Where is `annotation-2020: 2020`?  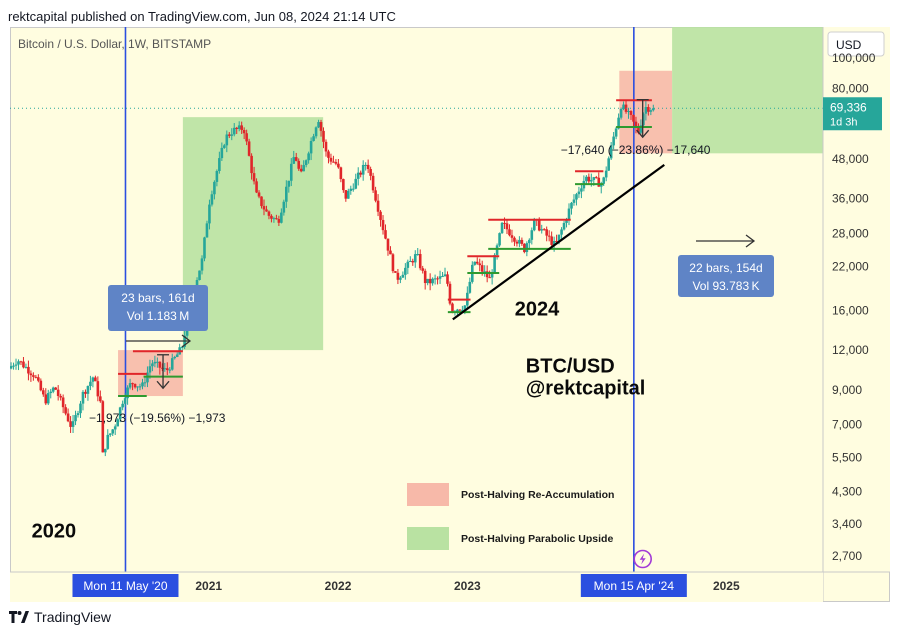 annotation-2020: 2020 is located at coordinates (54, 532).